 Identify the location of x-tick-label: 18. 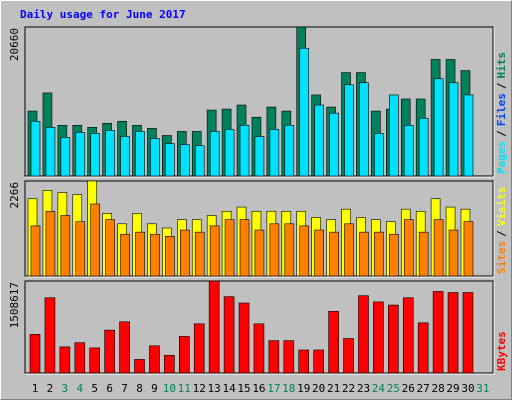
(288, 388).